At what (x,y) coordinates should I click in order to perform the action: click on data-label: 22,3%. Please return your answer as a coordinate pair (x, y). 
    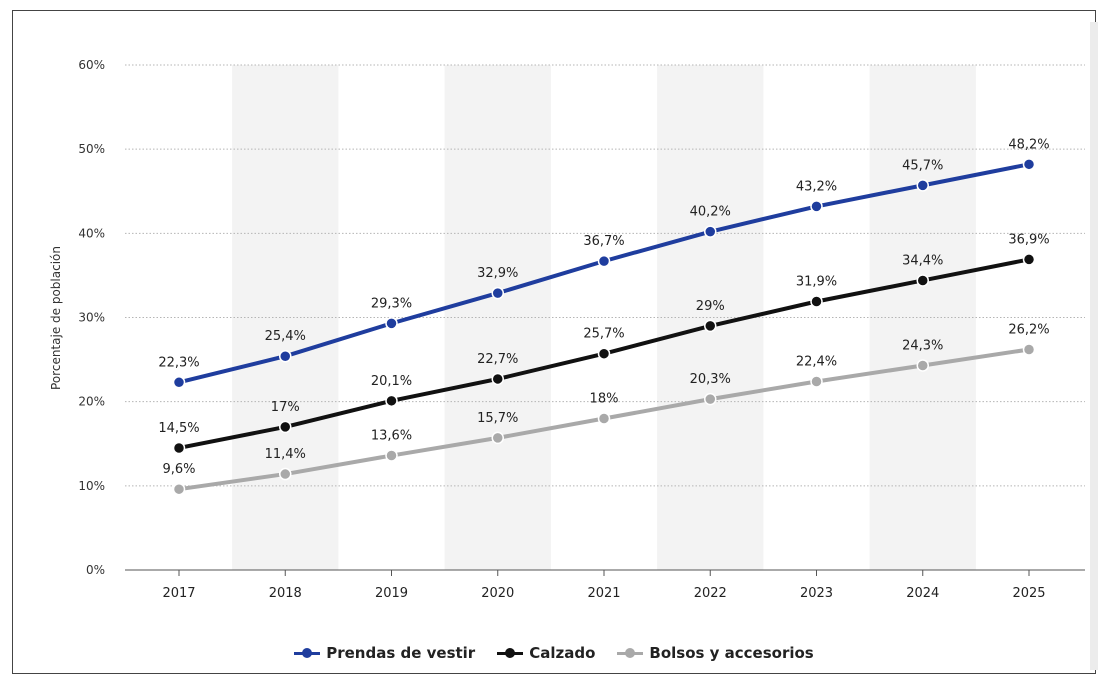
    Looking at the image, I should click on (178, 362).